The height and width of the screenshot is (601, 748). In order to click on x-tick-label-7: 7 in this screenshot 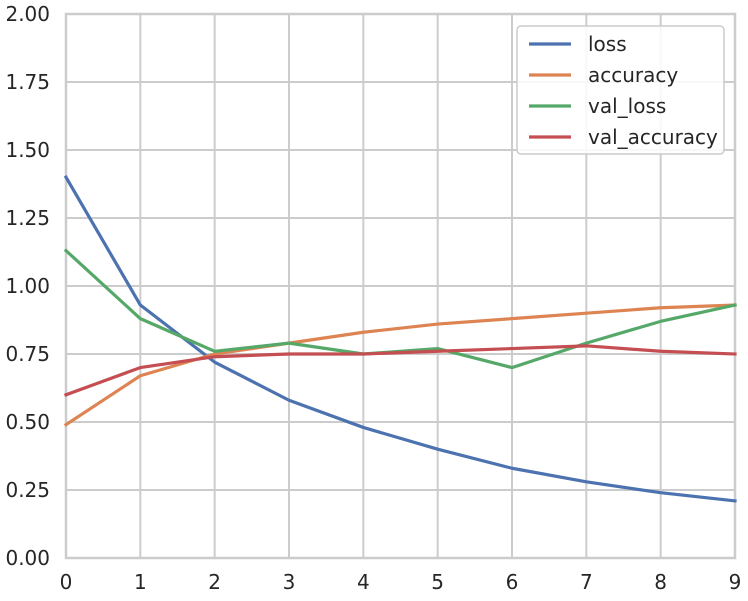, I will do `click(586, 582)`.